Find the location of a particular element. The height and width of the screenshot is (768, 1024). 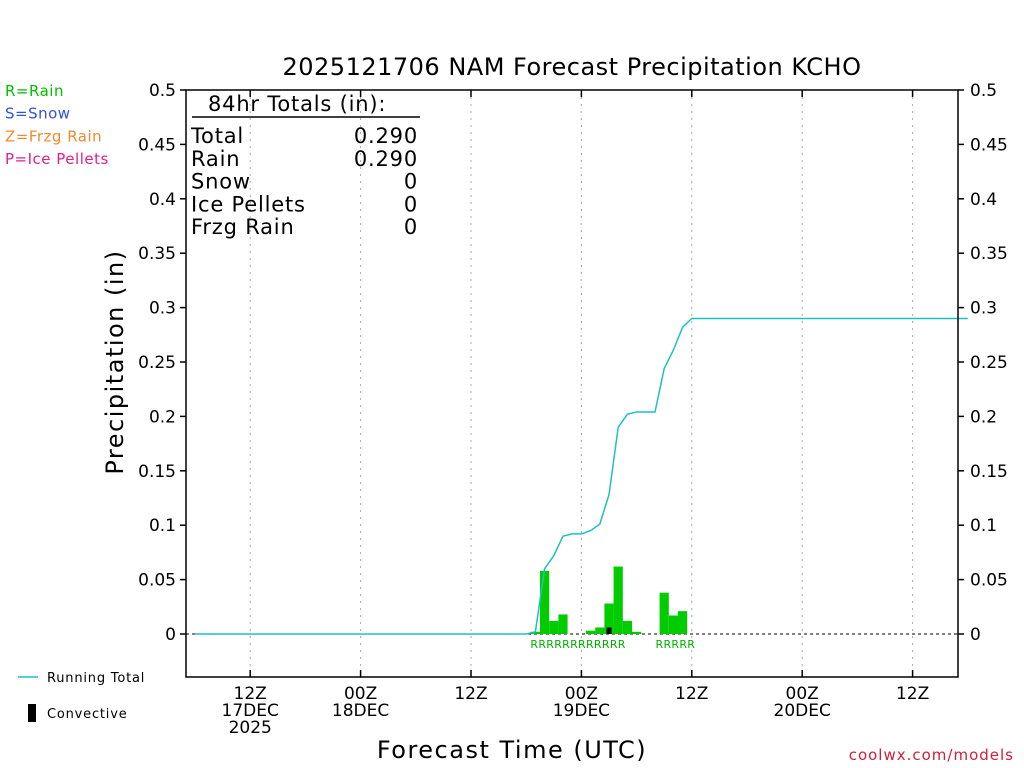

x-tick-label: 18DEC is located at coordinates (360, 711).